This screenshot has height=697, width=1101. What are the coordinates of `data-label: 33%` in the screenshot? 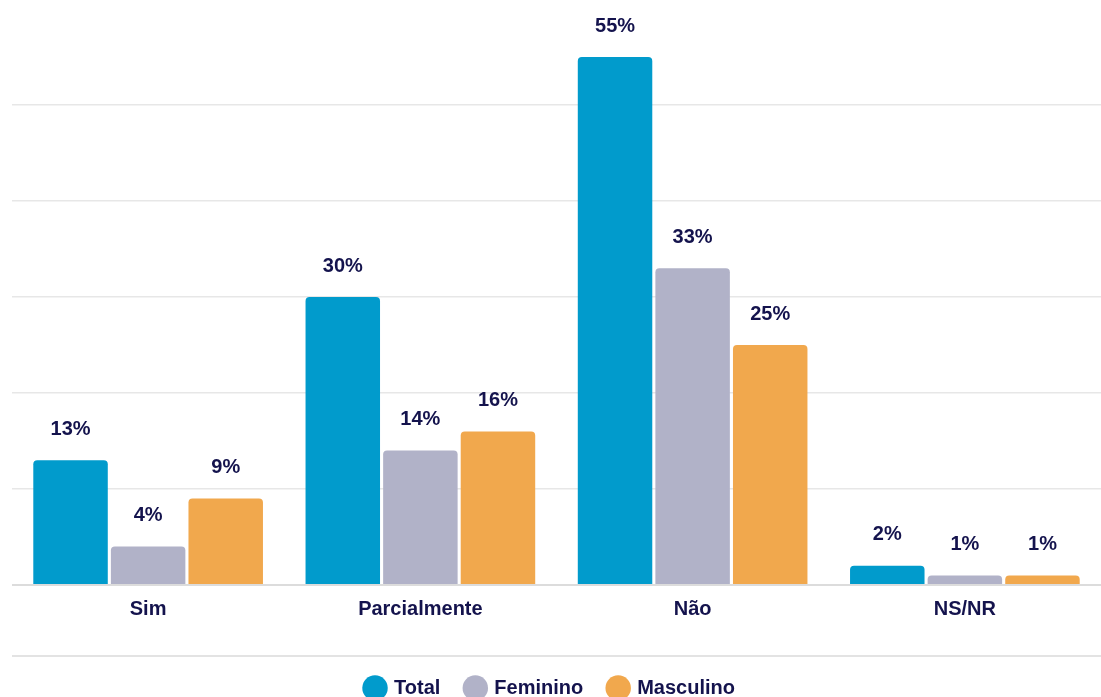 It's located at (692, 235).